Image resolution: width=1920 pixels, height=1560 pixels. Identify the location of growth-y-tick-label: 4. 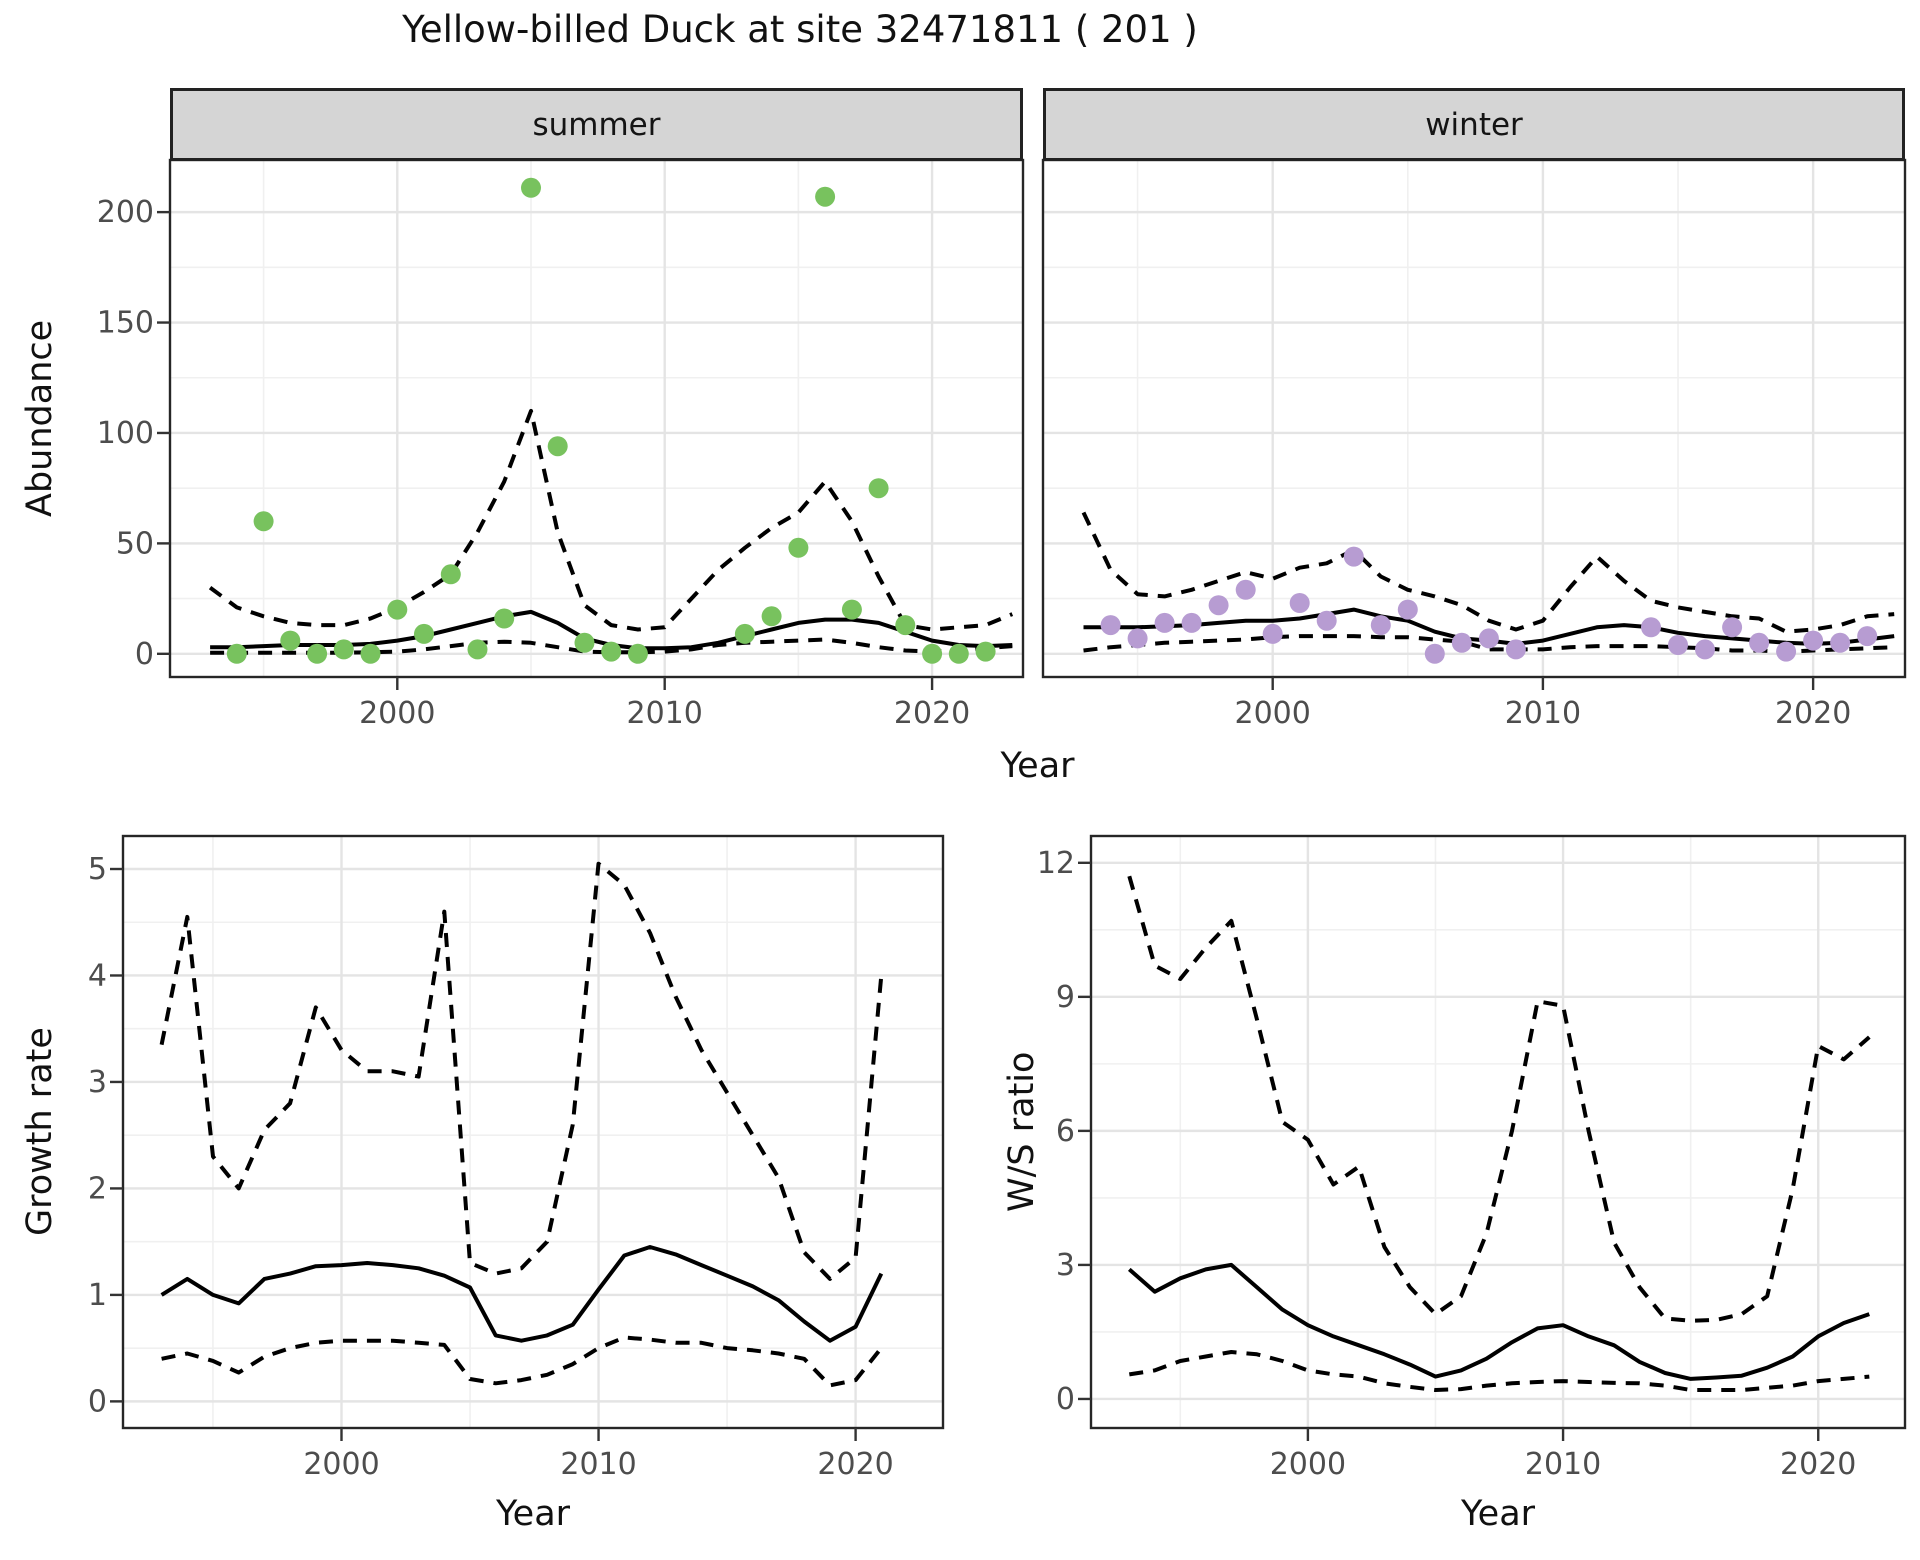
(97, 975).